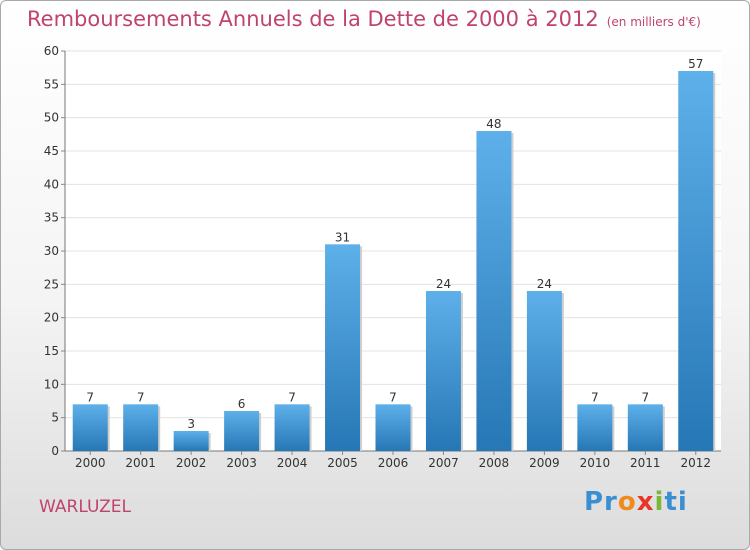  What do you see at coordinates (51, 318) in the screenshot?
I see `y-tick-label: 20` at bounding box center [51, 318].